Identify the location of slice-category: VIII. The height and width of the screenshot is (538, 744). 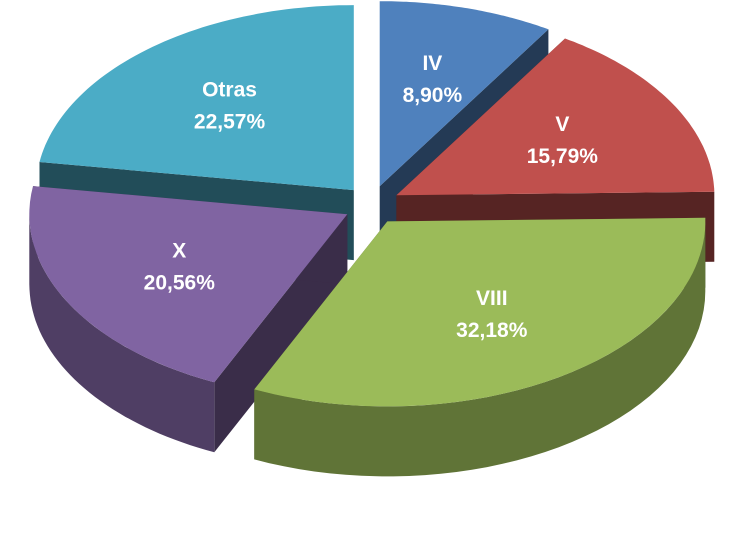
(492, 298).